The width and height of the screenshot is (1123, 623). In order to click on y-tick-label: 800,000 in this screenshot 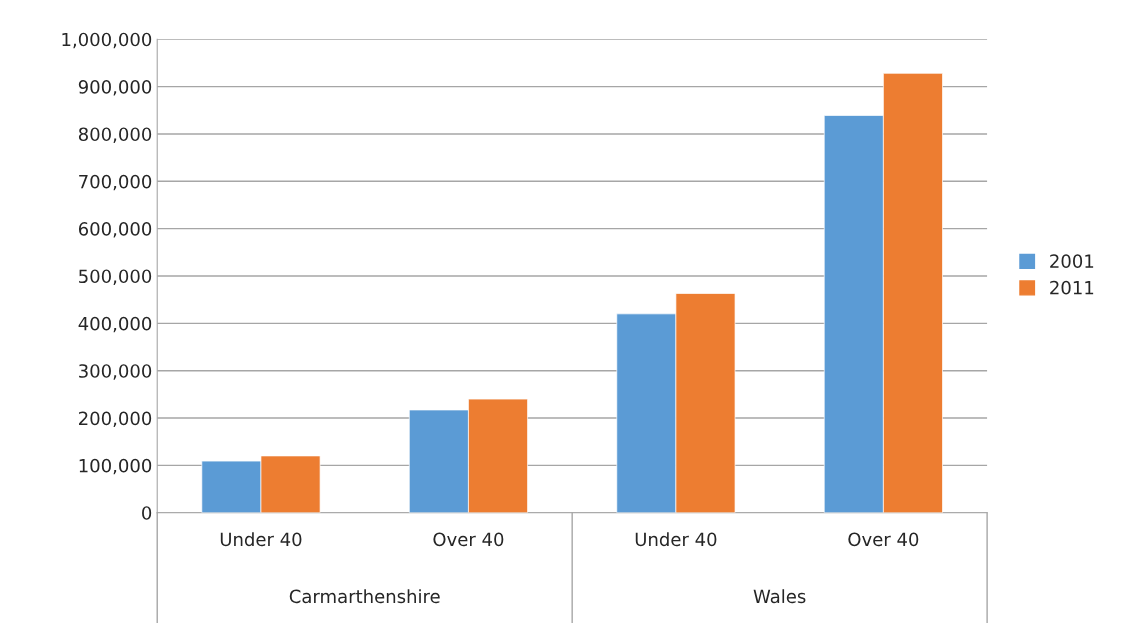, I will do `click(115, 135)`.